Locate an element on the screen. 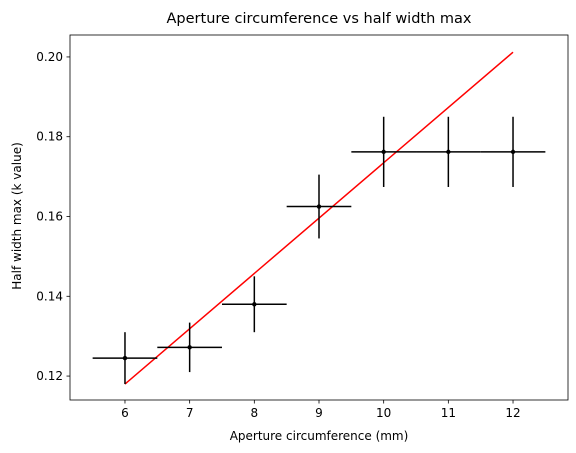  x-tick-label: 10 is located at coordinates (383, 413).